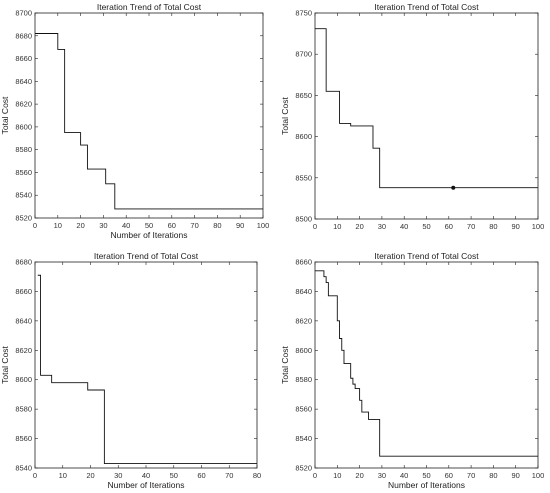 This screenshot has height=493, width=550. Describe the element at coordinates (303, 95) in the screenshot. I see `y-tick-label: 8650` at that location.